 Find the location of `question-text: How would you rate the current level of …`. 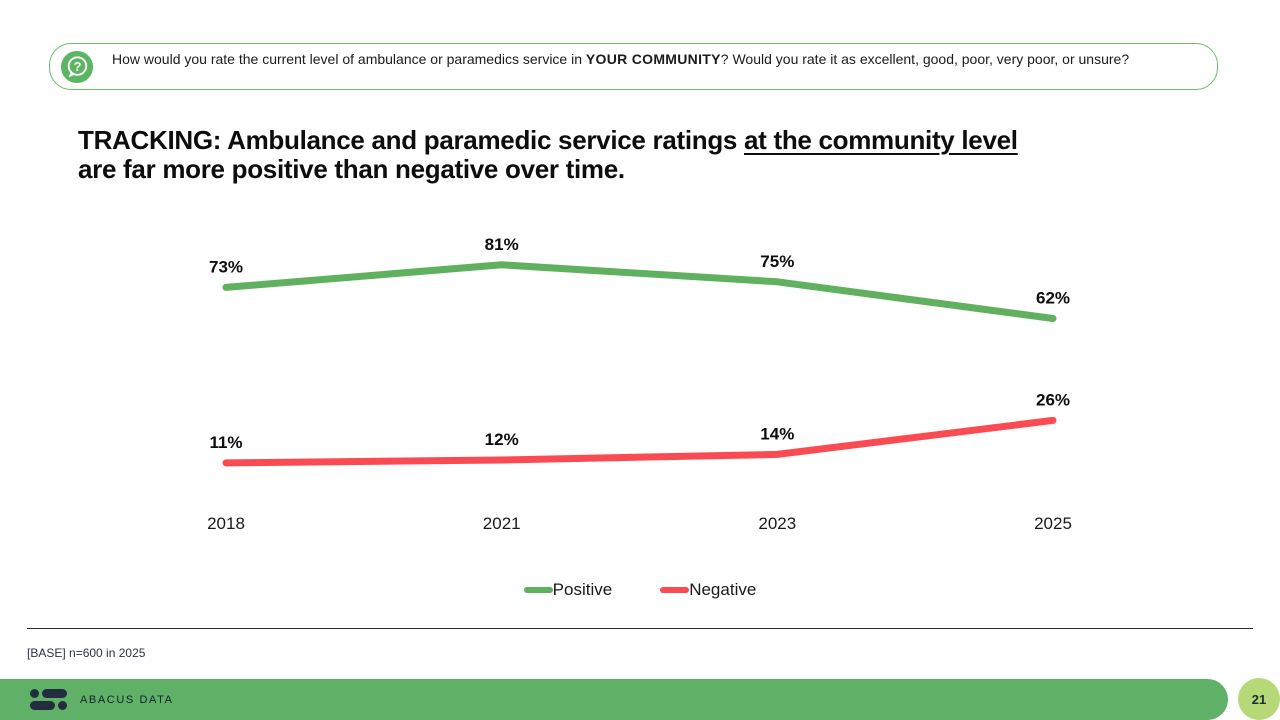

question-text: How would you rate the current level of … is located at coordinates (636, 59).